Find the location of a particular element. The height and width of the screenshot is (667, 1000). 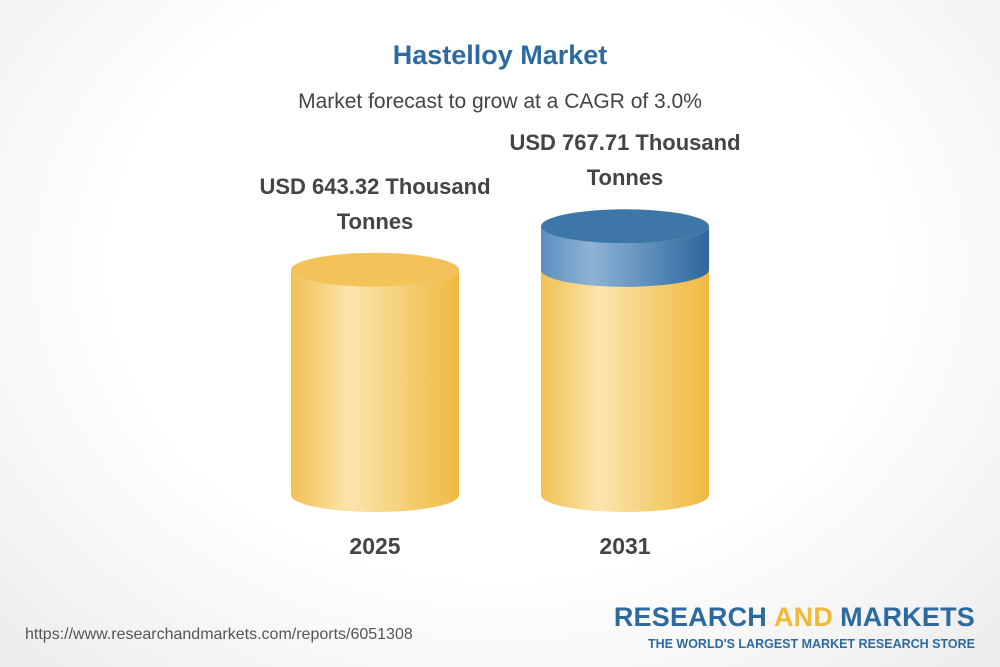

brand-logo: RESEARCH AND MARKETS is located at coordinates (794, 617).